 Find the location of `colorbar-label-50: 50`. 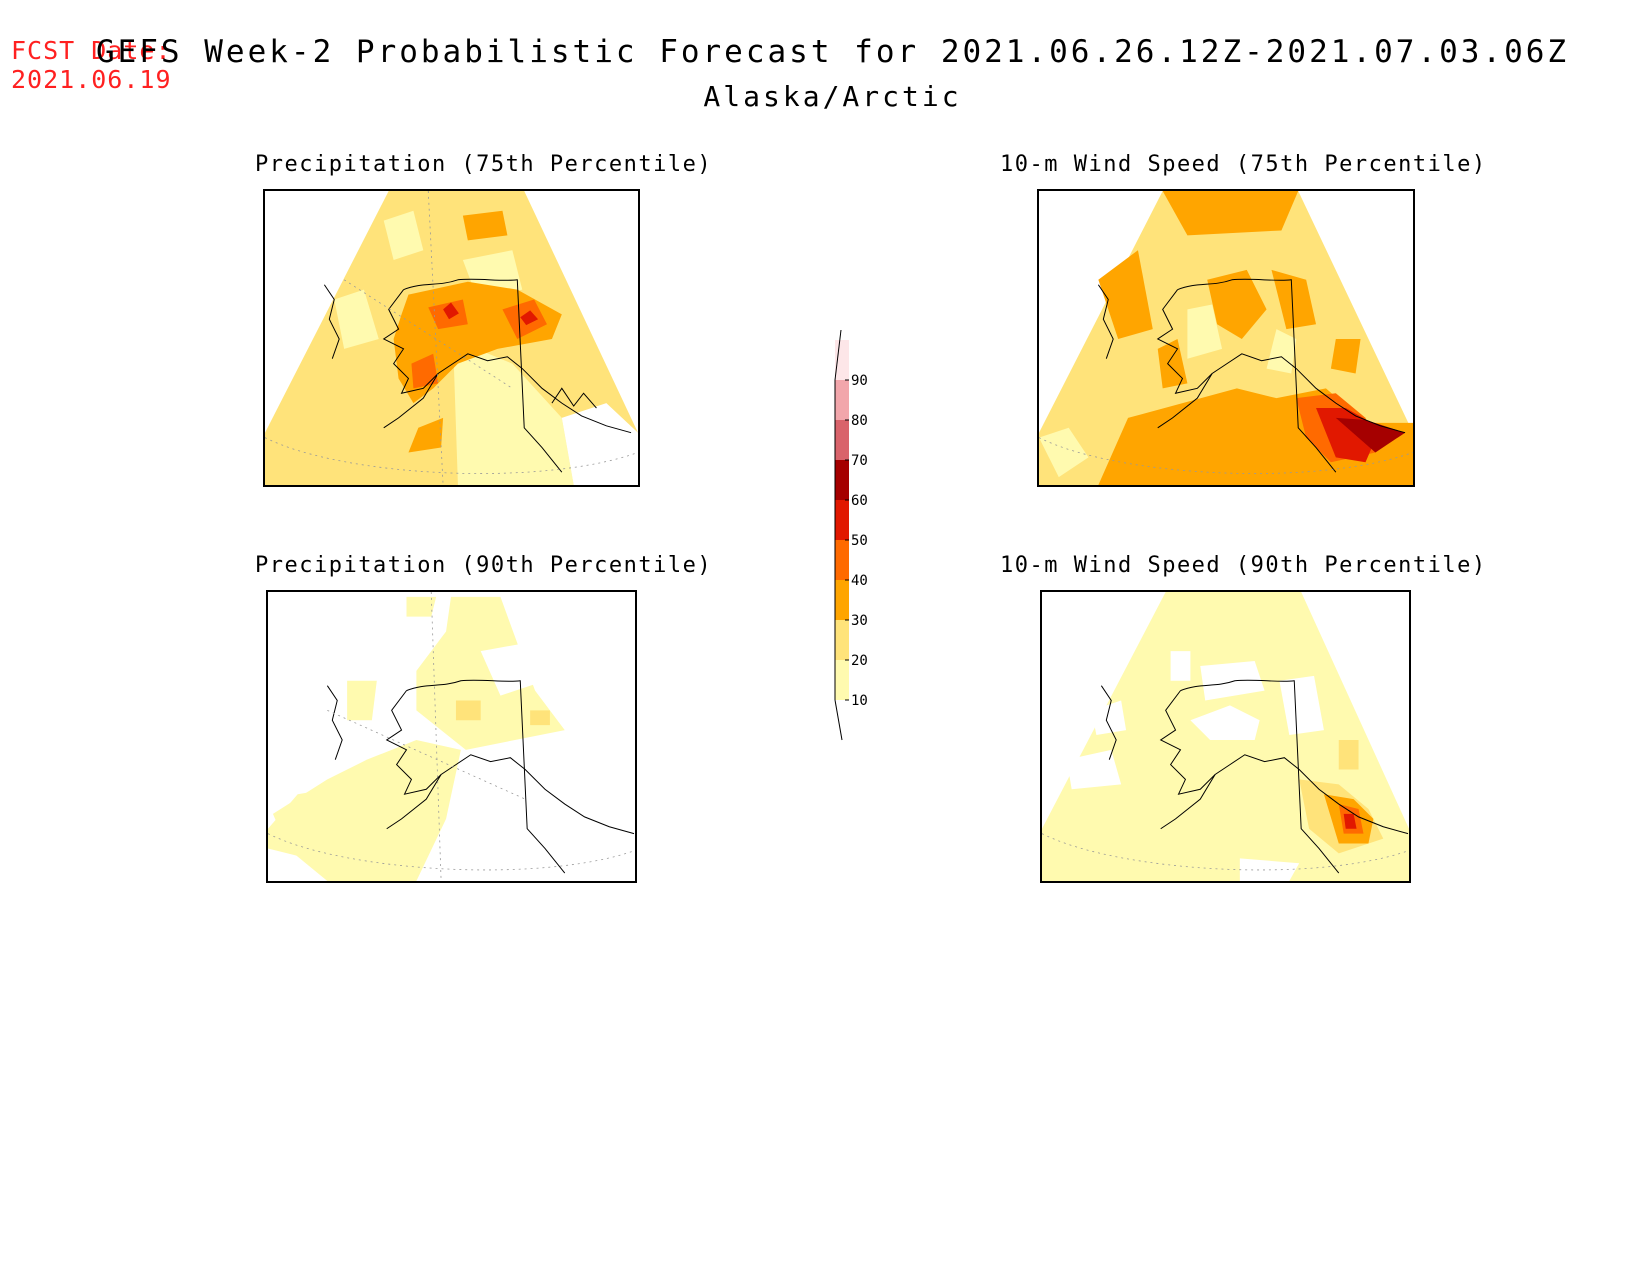

colorbar-label-50: 50 is located at coordinates (859, 541).